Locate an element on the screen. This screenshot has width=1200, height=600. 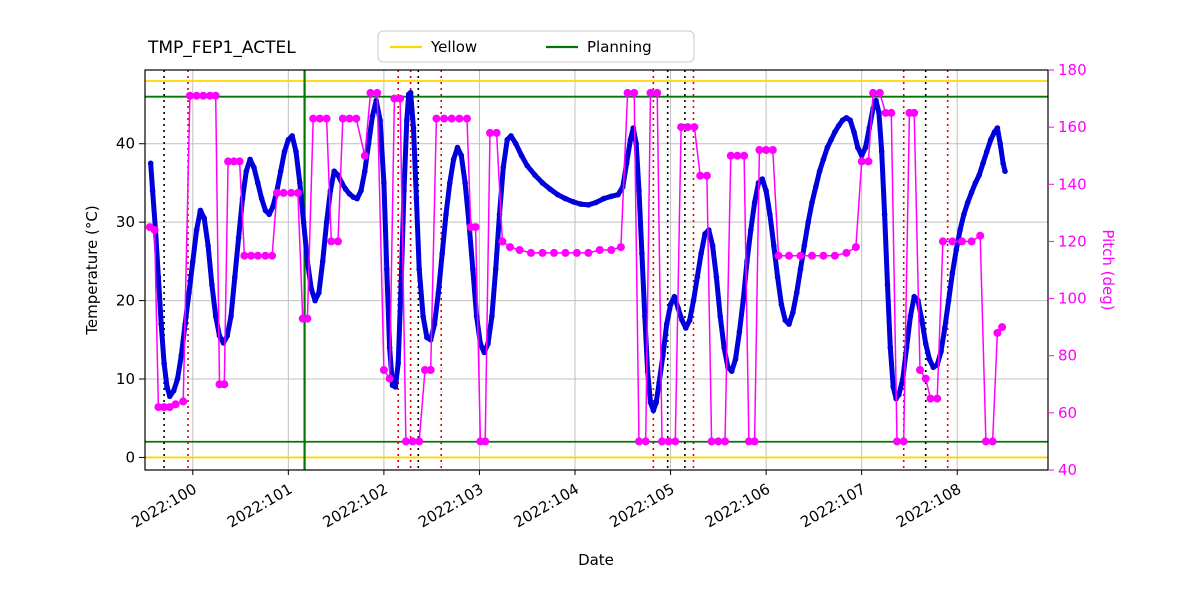
legend-label-planning: Planning is located at coordinates (619, 47).